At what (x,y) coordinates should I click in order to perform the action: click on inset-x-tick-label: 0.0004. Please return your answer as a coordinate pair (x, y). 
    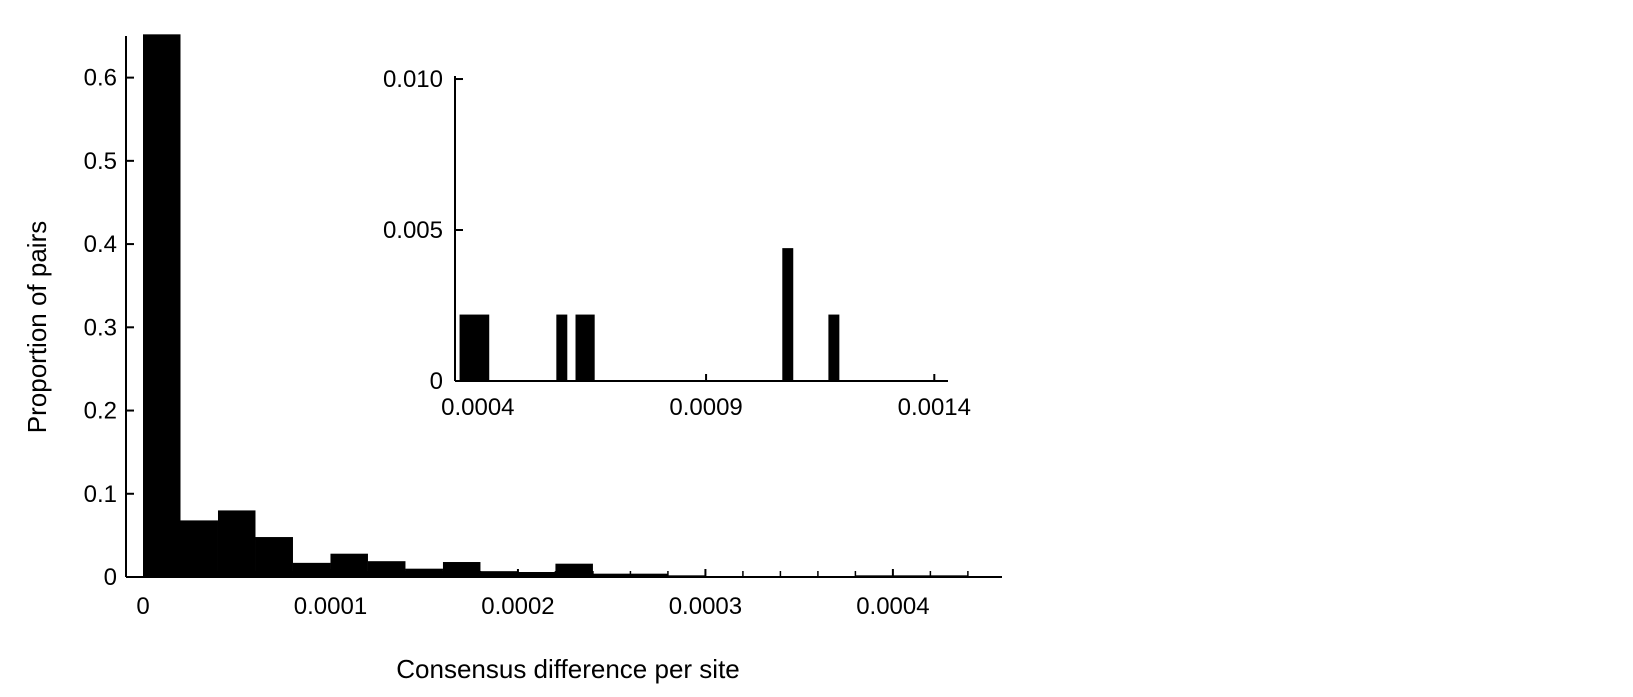
    Looking at the image, I should click on (477, 407).